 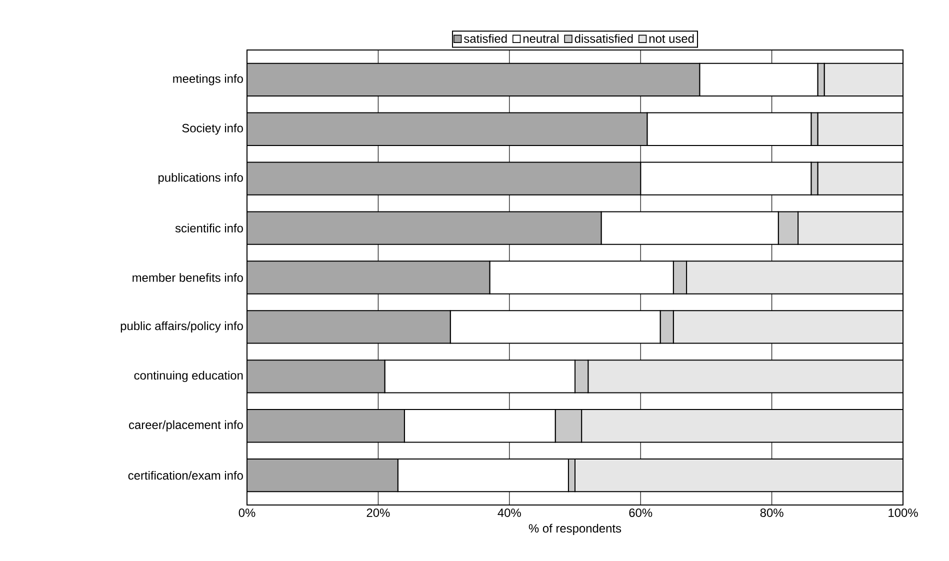 I want to click on y-tick-label: meetings info, so click(x=208, y=80).